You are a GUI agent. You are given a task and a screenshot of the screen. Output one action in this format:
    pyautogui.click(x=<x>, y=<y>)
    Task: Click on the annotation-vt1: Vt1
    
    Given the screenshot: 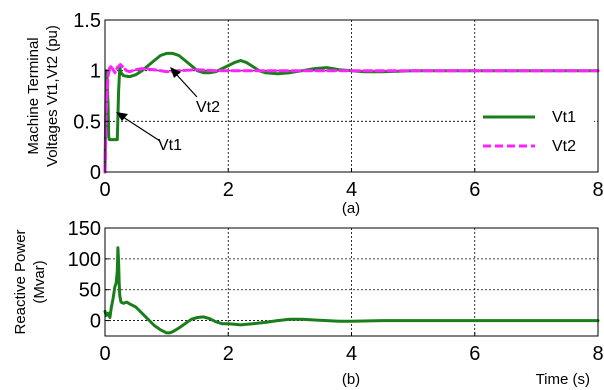 What is the action you would take?
    pyautogui.click(x=149, y=133)
    